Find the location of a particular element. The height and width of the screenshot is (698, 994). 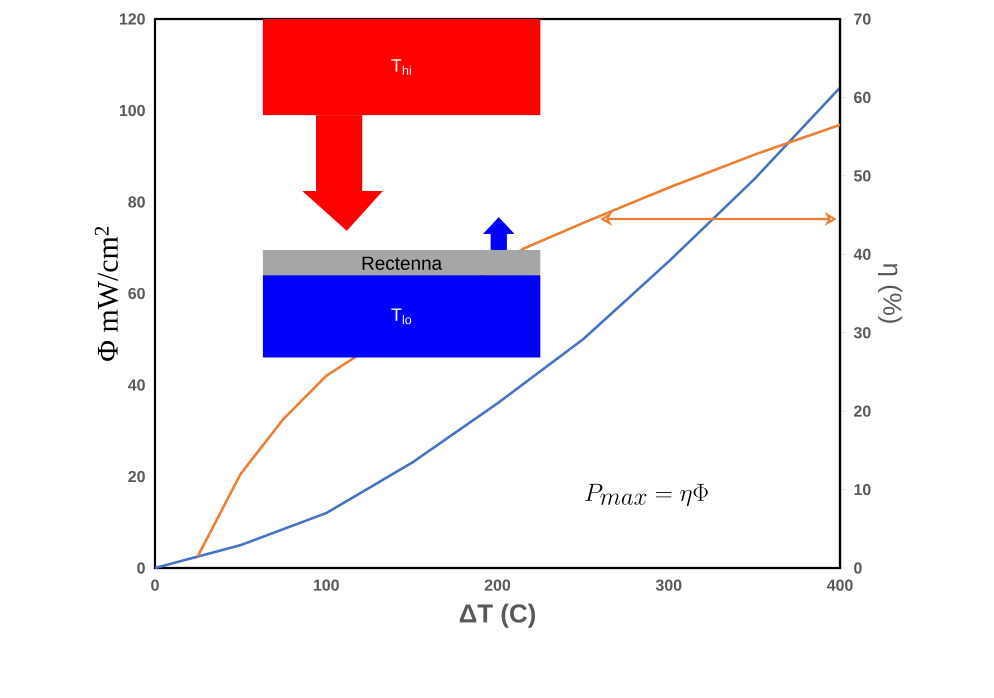

x-tick-label: 300 is located at coordinates (669, 585).